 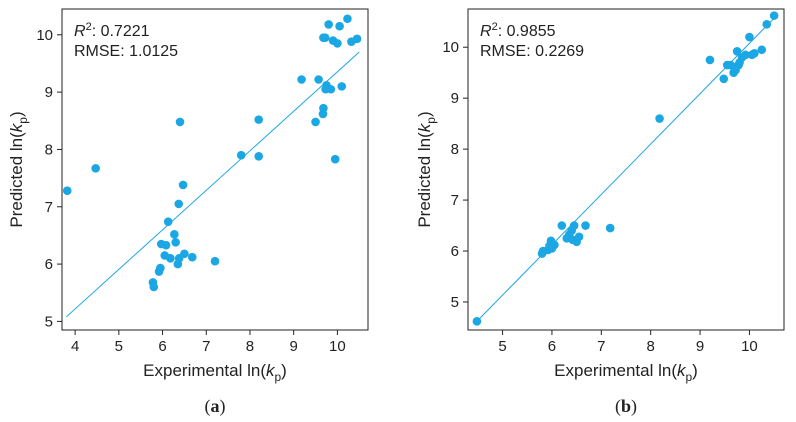 What do you see at coordinates (532, 51) in the screenshot?
I see `rmse-annotation: RMSE: 0.2269` at bounding box center [532, 51].